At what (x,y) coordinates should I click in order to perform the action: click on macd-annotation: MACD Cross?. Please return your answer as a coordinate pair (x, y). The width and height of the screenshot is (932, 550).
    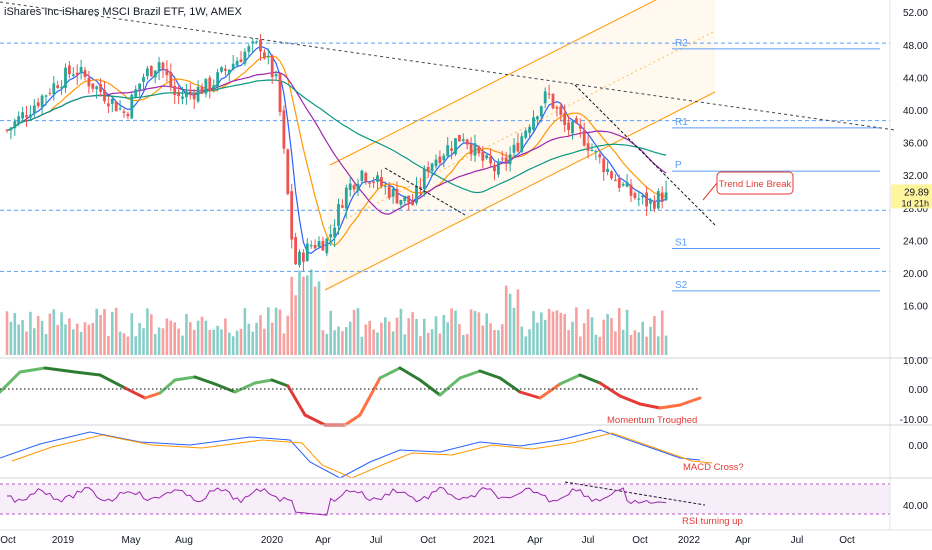
    Looking at the image, I should click on (713, 467).